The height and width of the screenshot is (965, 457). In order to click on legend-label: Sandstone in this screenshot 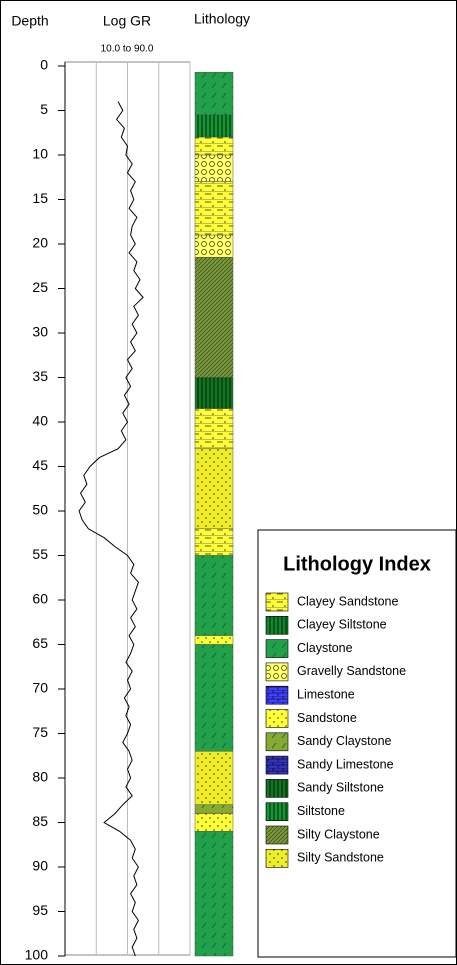, I will do `click(327, 718)`.